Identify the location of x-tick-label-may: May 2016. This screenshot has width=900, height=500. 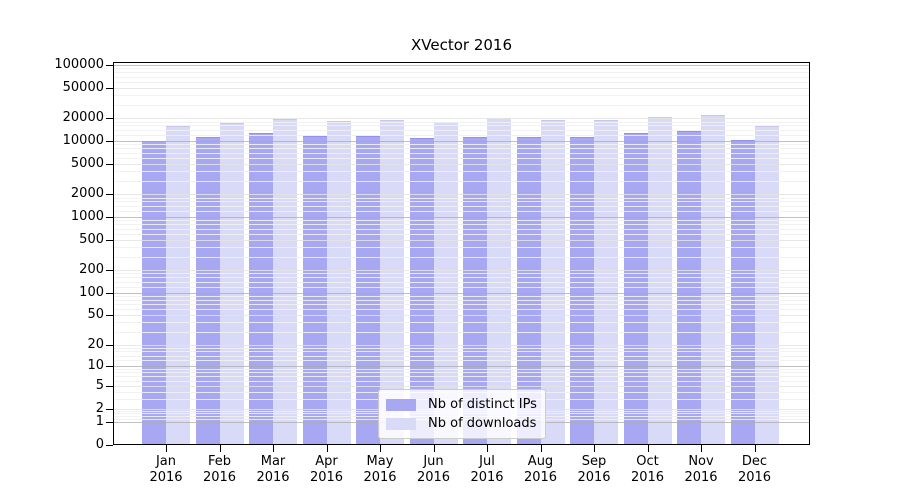
(380, 470).